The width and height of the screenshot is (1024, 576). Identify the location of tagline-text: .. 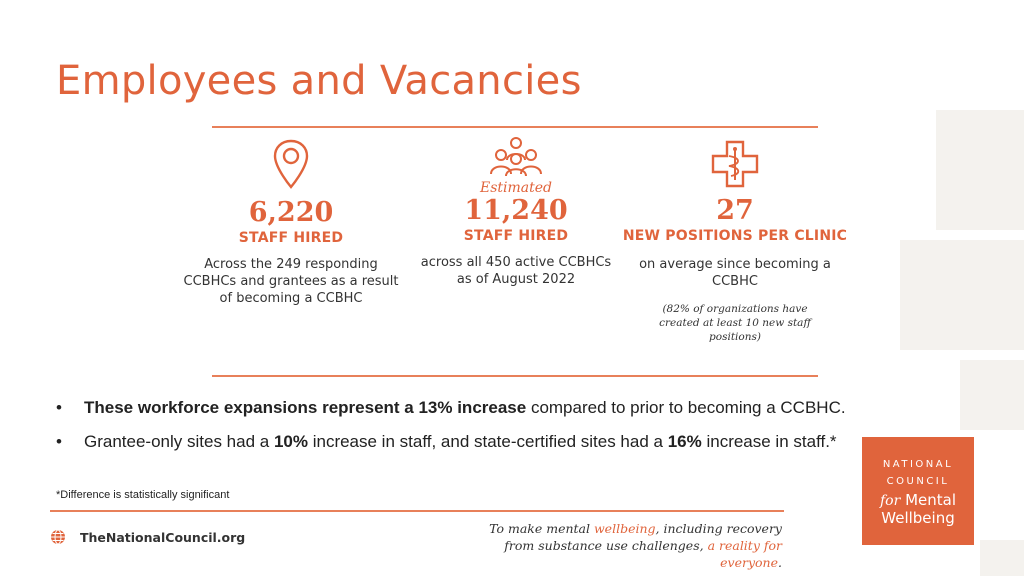
(780, 562).